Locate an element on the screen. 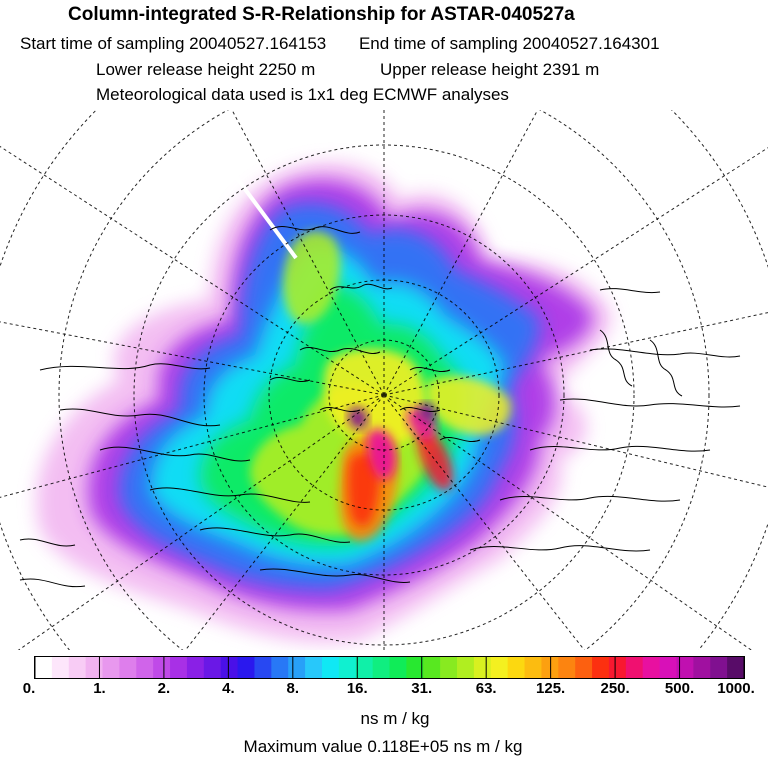 The width and height of the screenshot is (768, 768). maximum-value-label: Maximum value is located at coordinates (303, 746).